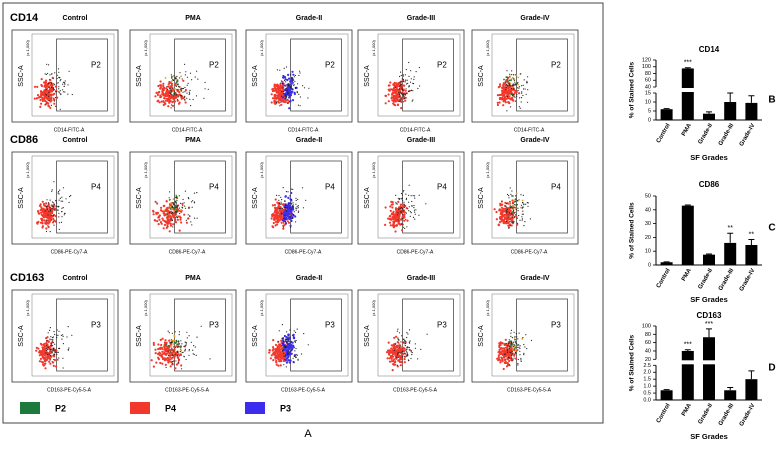  Describe the element at coordinates (771, 368) in the screenshot. I see `panel-label: D` at that location.